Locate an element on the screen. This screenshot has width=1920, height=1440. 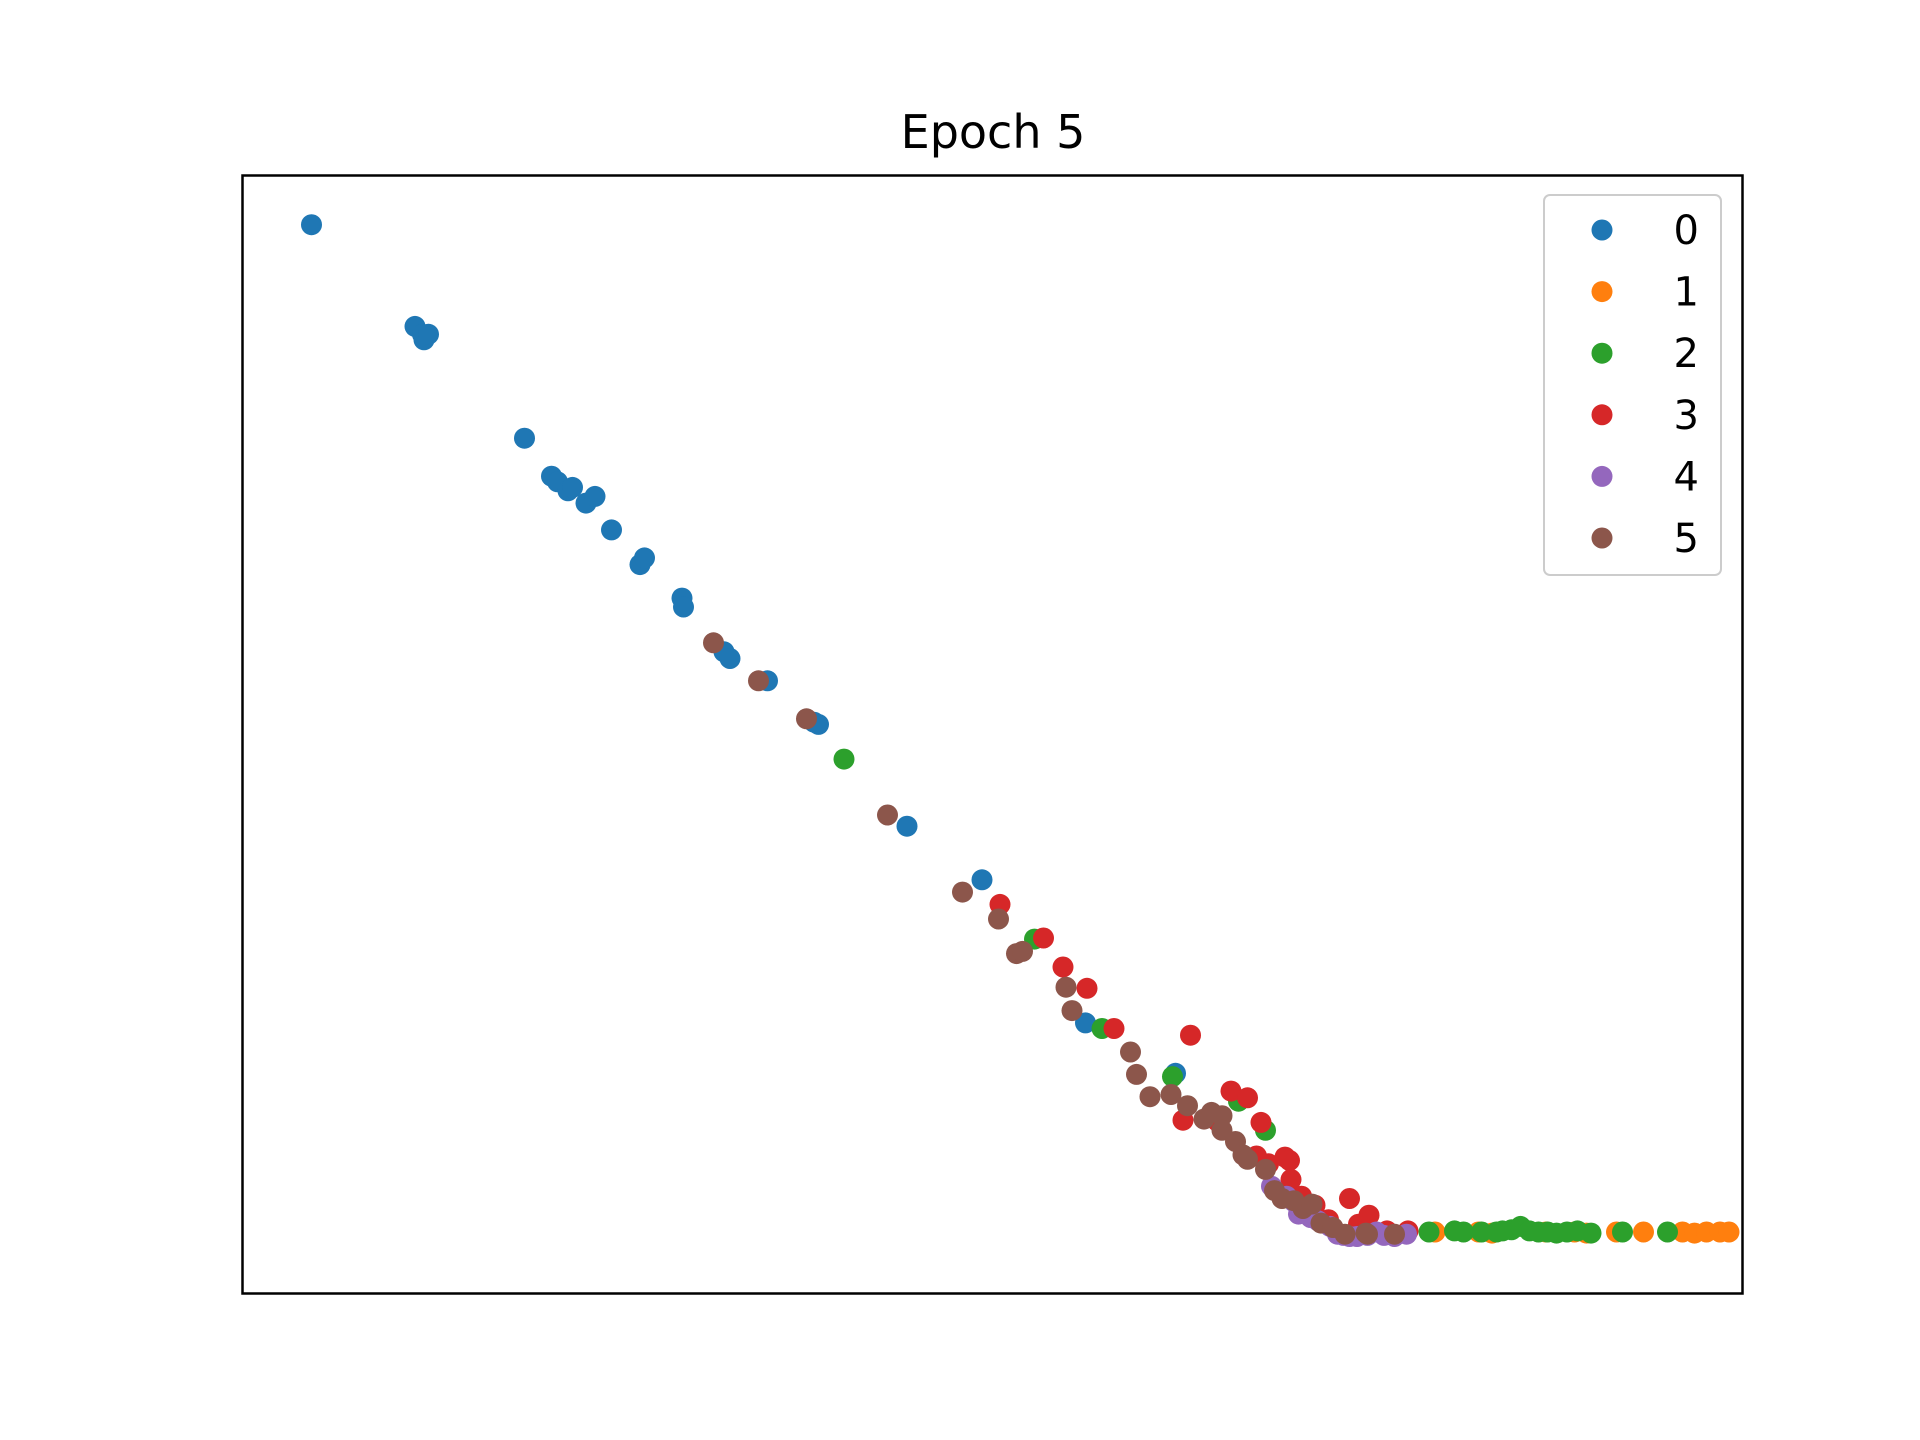
legend-box is located at coordinates (1632, 385).